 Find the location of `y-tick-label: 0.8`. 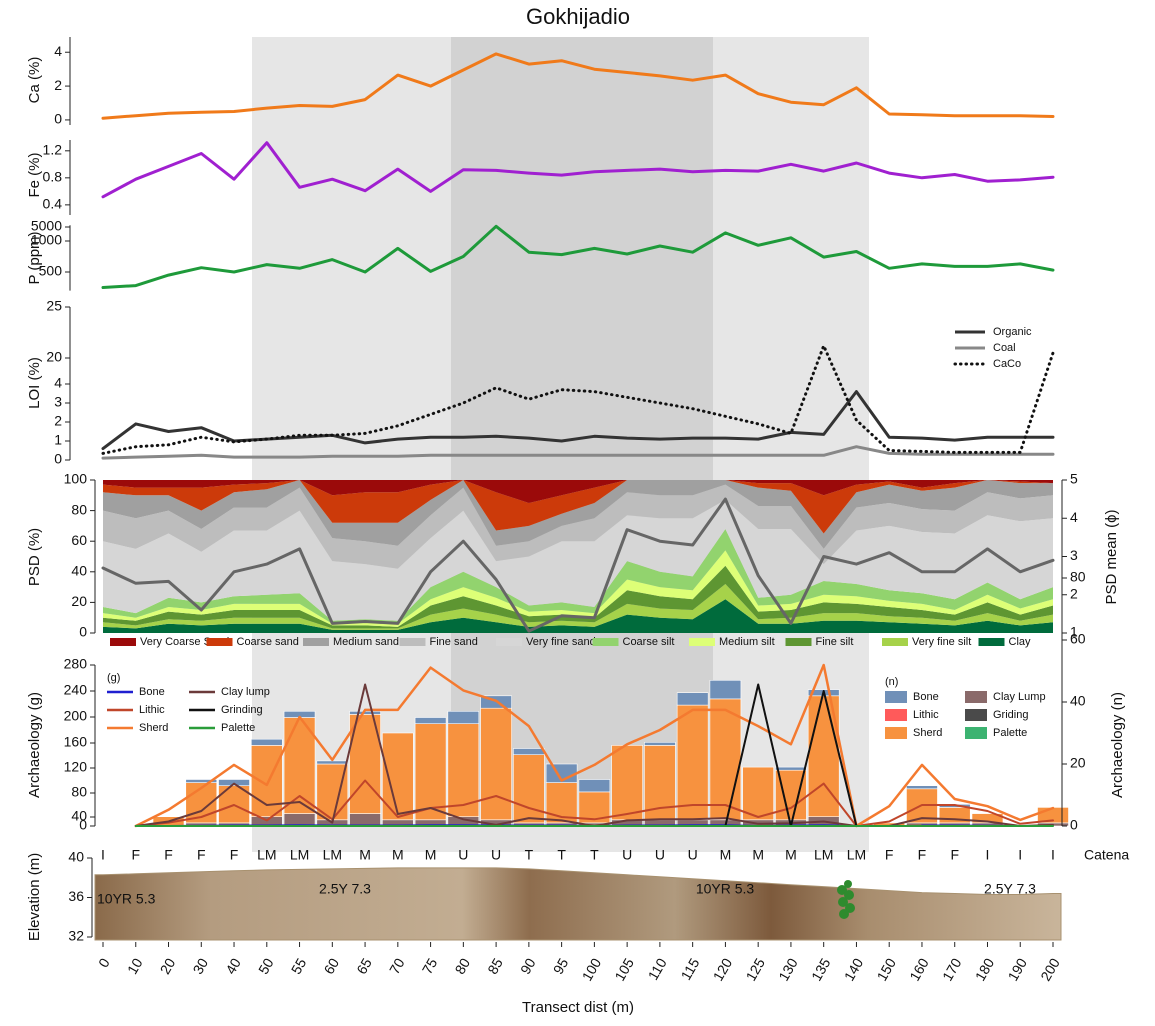

y-tick-label: 0.8 is located at coordinates (53, 177).